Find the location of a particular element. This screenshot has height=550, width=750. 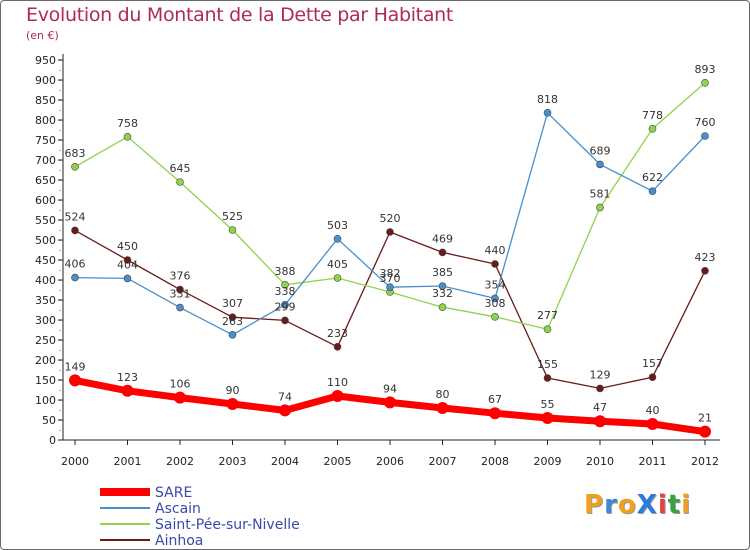

data-label: 524 is located at coordinates (75, 216).